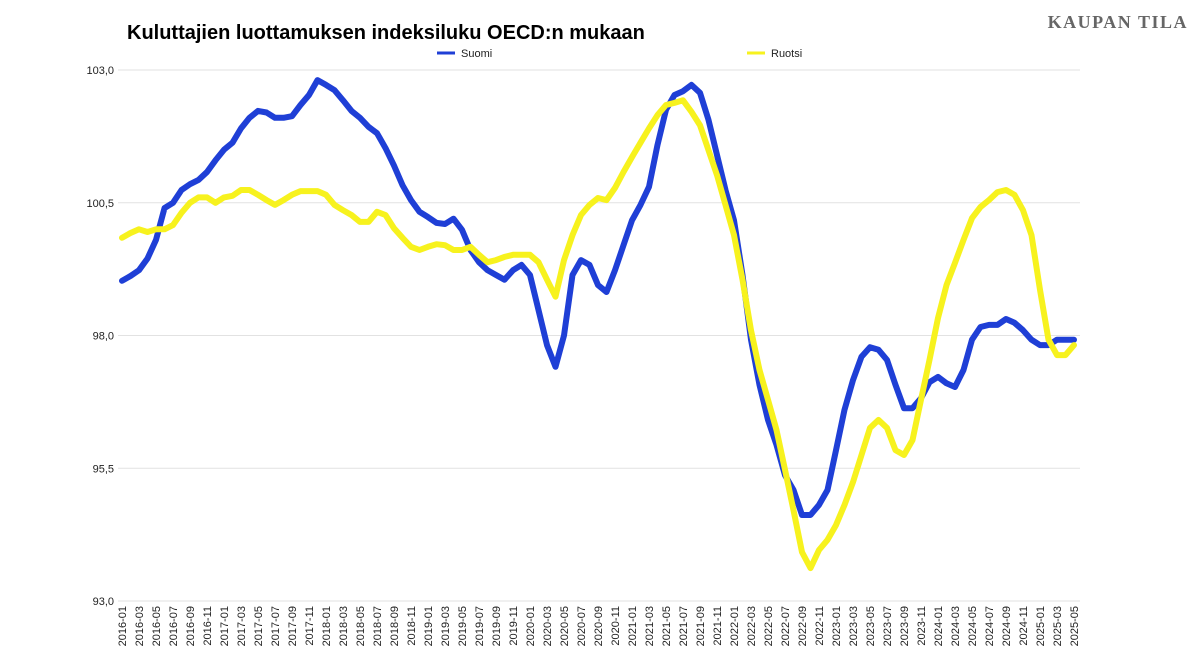 The width and height of the screenshot is (1200, 672). Describe the element at coordinates (905, 626) in the screenshot. I see `x-tick-label: 2023-09` at that location.